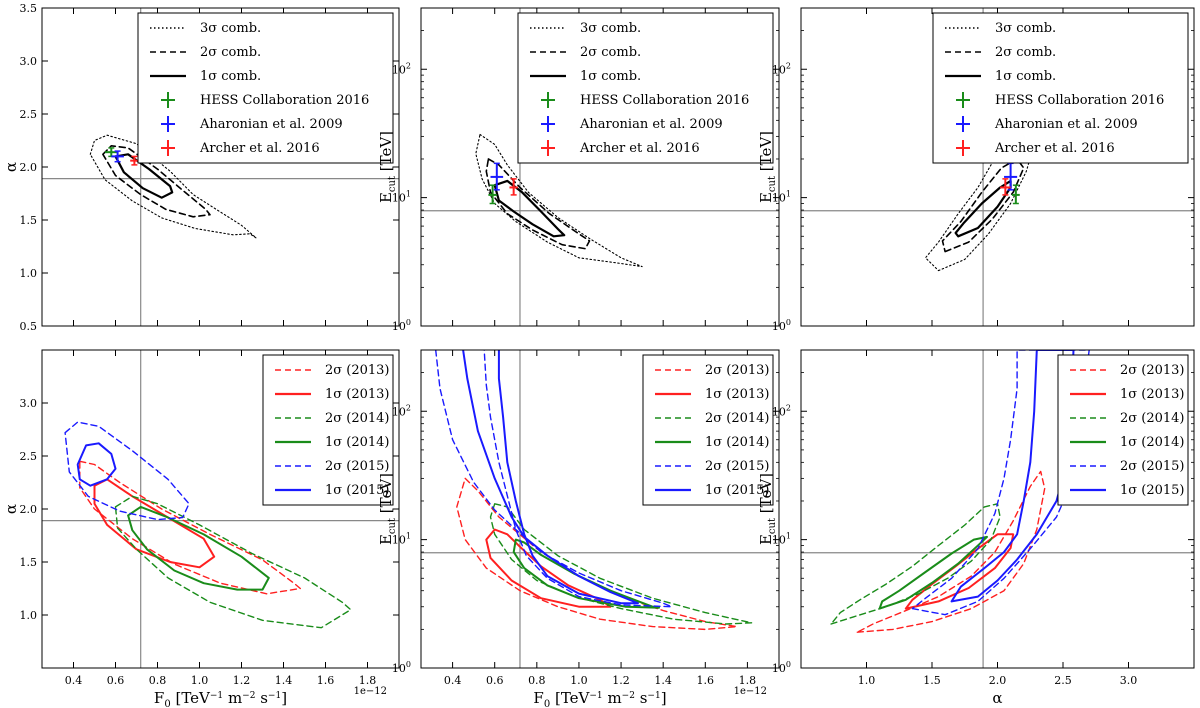 Image resolution: width=1200 pixels, height=708 pixels. What do you see at coordinates (387, 167) in the screenshot?
I see `y-axis-label: Ecut [TeV]` at bounding box center [387, 167].